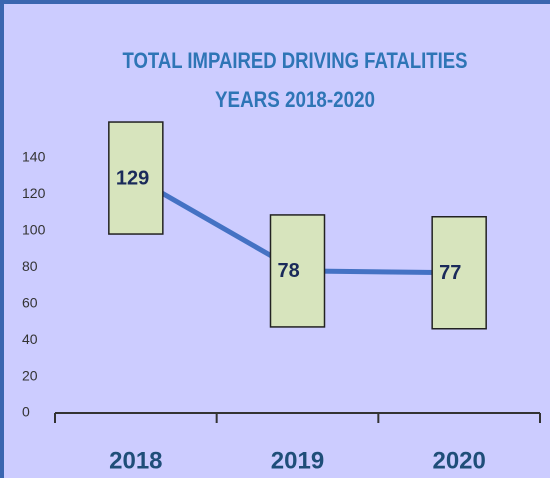  Describe the element at coordinates (297, 460) in the screenshot. I see `x-tick-label: 2019` at that location.